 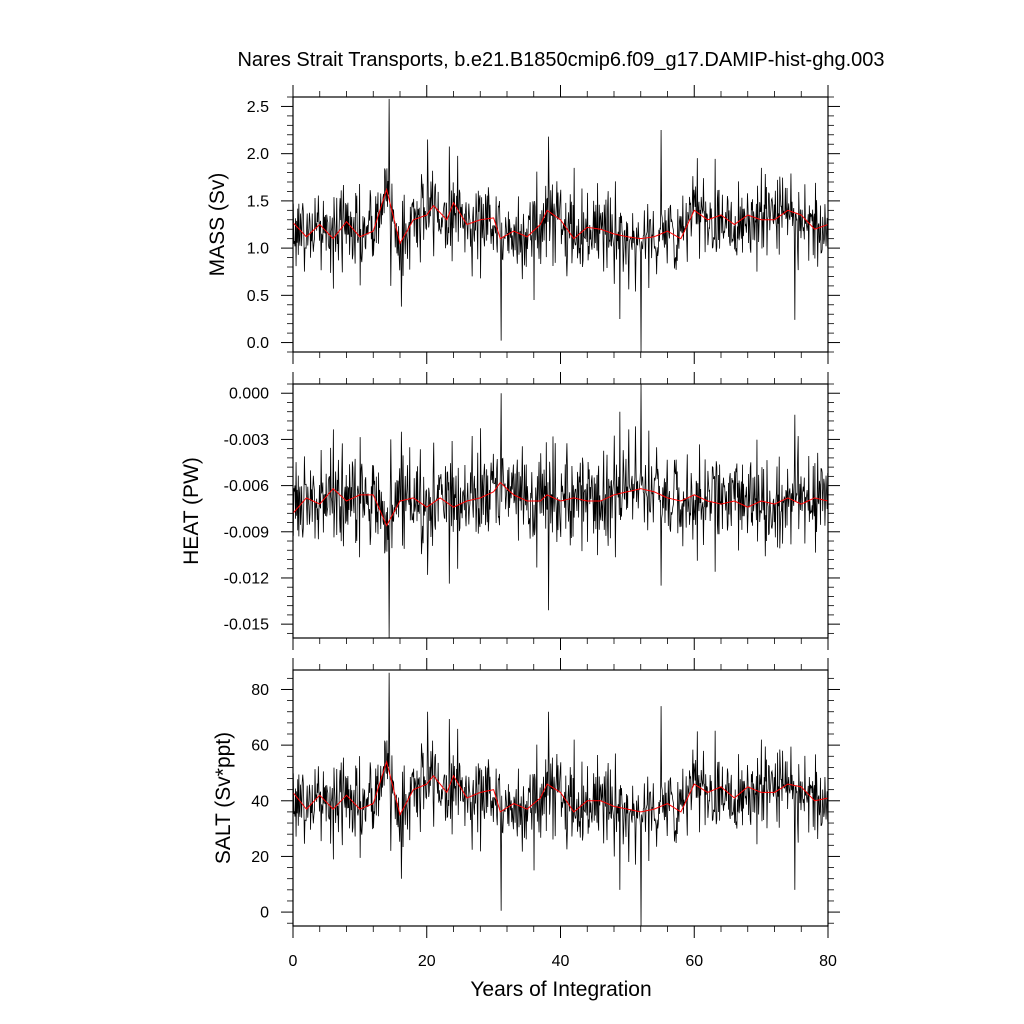 I want to click on y-tick-label: 0.5, so click(x=258, y=296).